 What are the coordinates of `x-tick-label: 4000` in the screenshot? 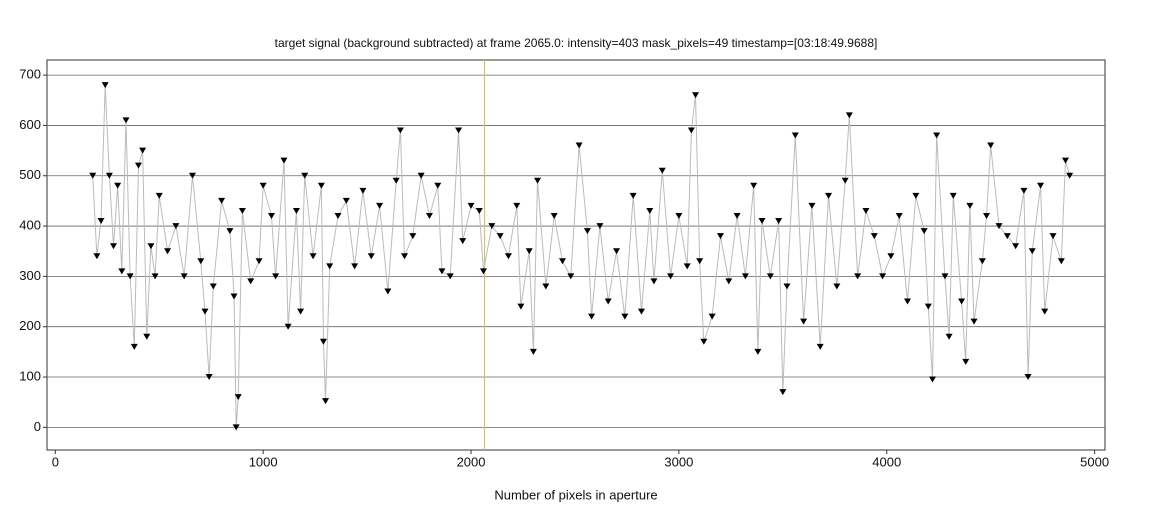 It's located at (886, 461).